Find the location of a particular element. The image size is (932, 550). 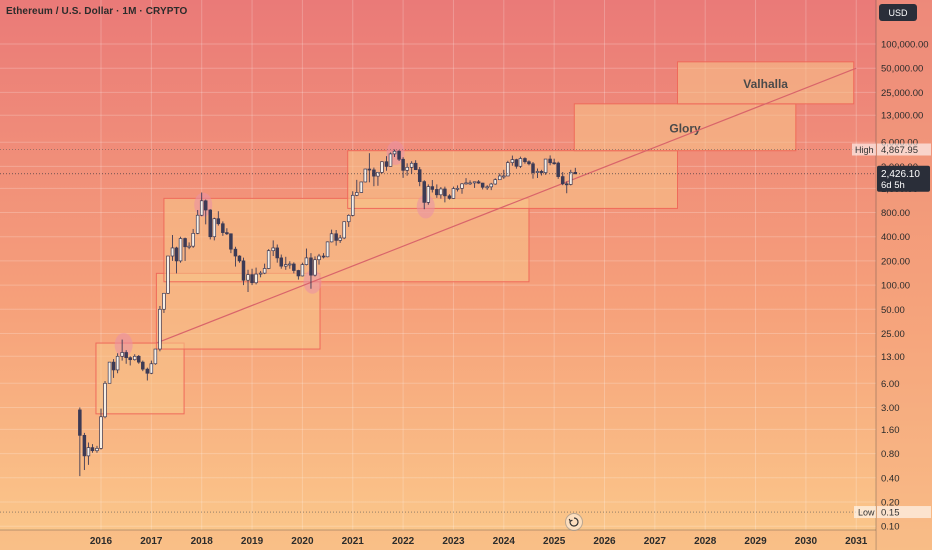

current-price-countdown: 6d 5h is located at coordinates (893, 185).